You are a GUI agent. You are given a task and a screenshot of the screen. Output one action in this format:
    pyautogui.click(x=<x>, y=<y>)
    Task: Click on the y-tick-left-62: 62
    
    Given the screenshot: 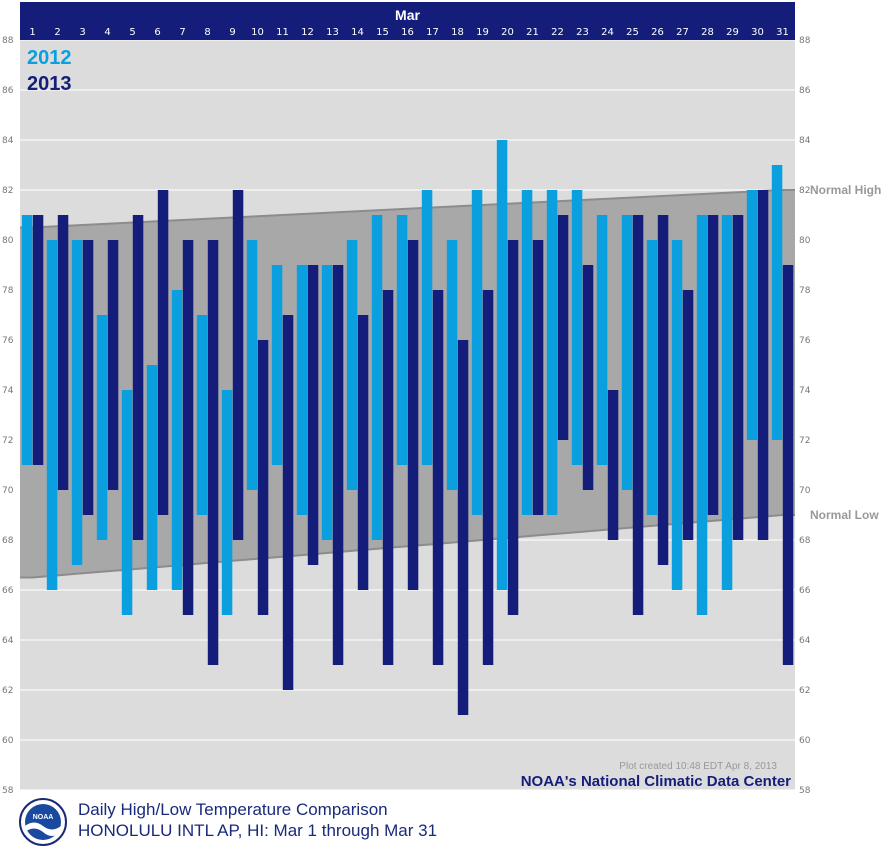 What is the action you would take?
    pyautogui.click(x=7, y=691)
    